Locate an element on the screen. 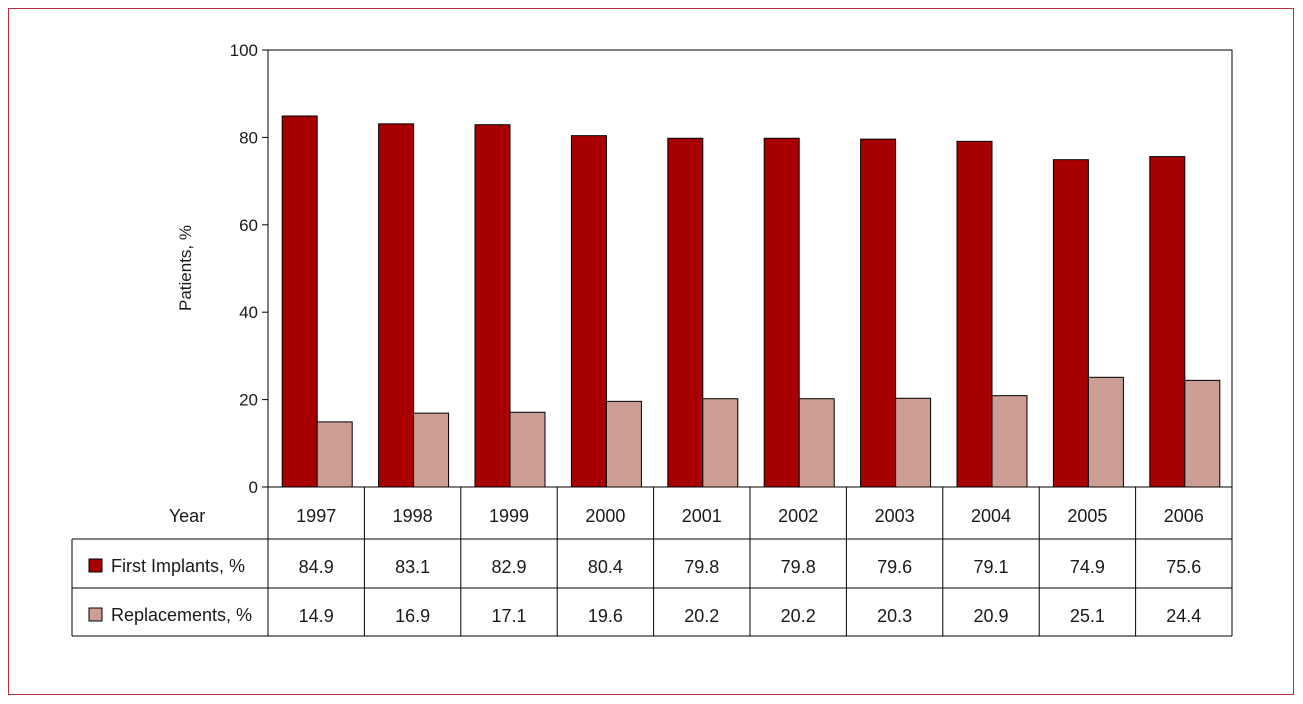 The width and height of the screenshot is (1303, 704). data-label: 24.4 is located at coordinates (1183, 616).